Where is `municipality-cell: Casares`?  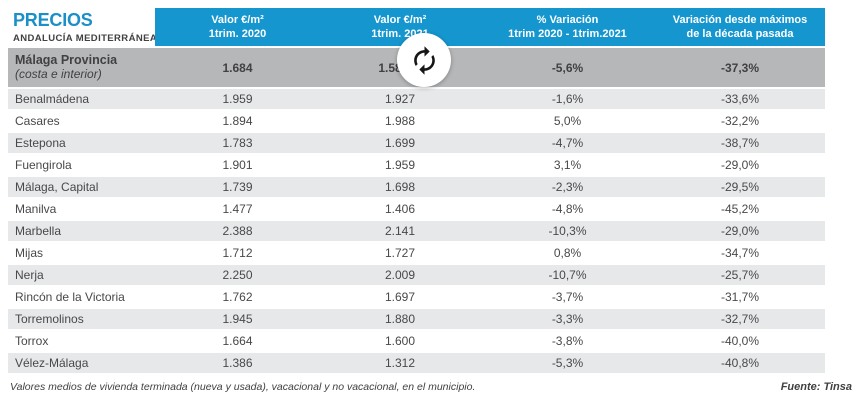 municipality-cell: Casares is located at coordinates (37, 121).